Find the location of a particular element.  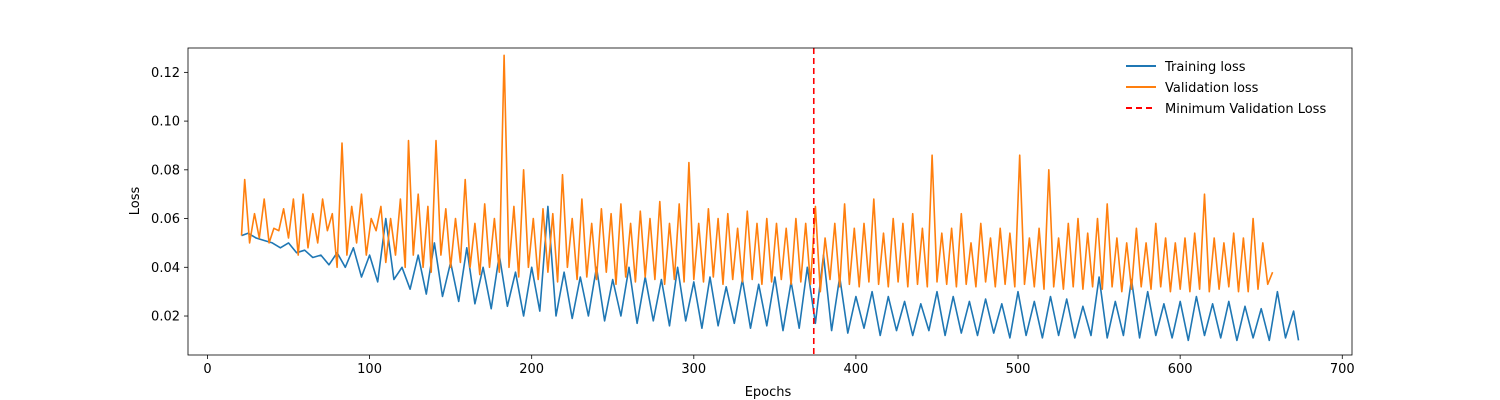

x-tick-label: 0 is located at coordinates (207, 369).